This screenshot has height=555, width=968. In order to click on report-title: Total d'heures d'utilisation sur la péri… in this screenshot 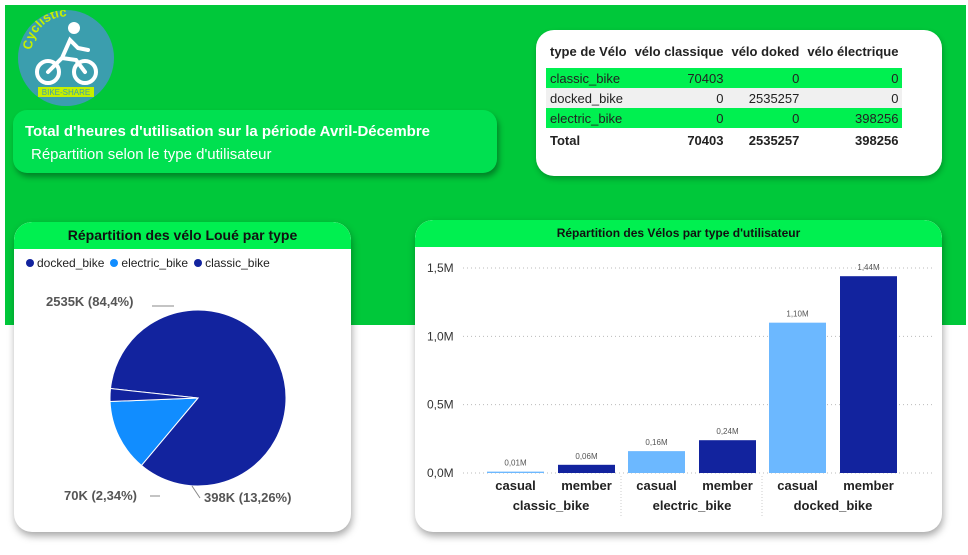, I will do `click(227, 131)`.